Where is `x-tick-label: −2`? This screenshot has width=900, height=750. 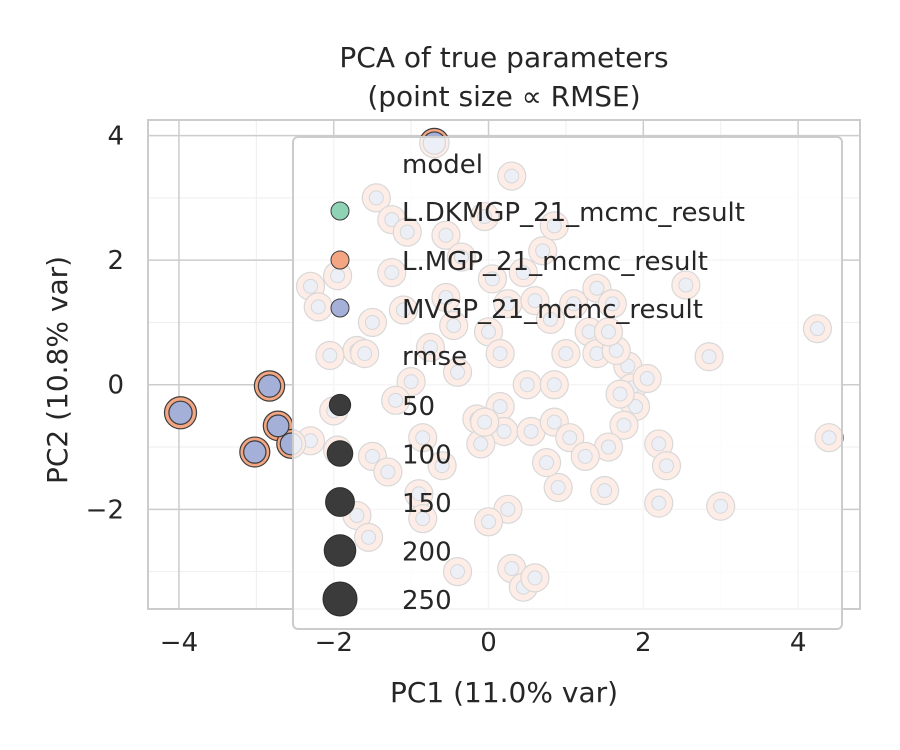 x-tick-label: −2 is located at coordinates (334, 643).